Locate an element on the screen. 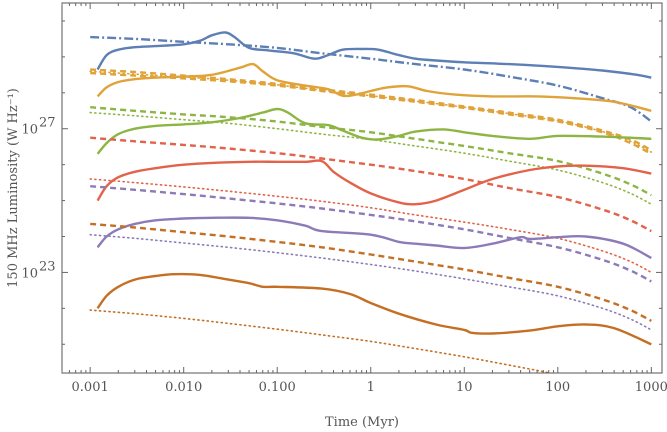 Image resolution: width=667 pixels, height=432 pixels. series-line-red-solid is located at coordinates (374, 182).